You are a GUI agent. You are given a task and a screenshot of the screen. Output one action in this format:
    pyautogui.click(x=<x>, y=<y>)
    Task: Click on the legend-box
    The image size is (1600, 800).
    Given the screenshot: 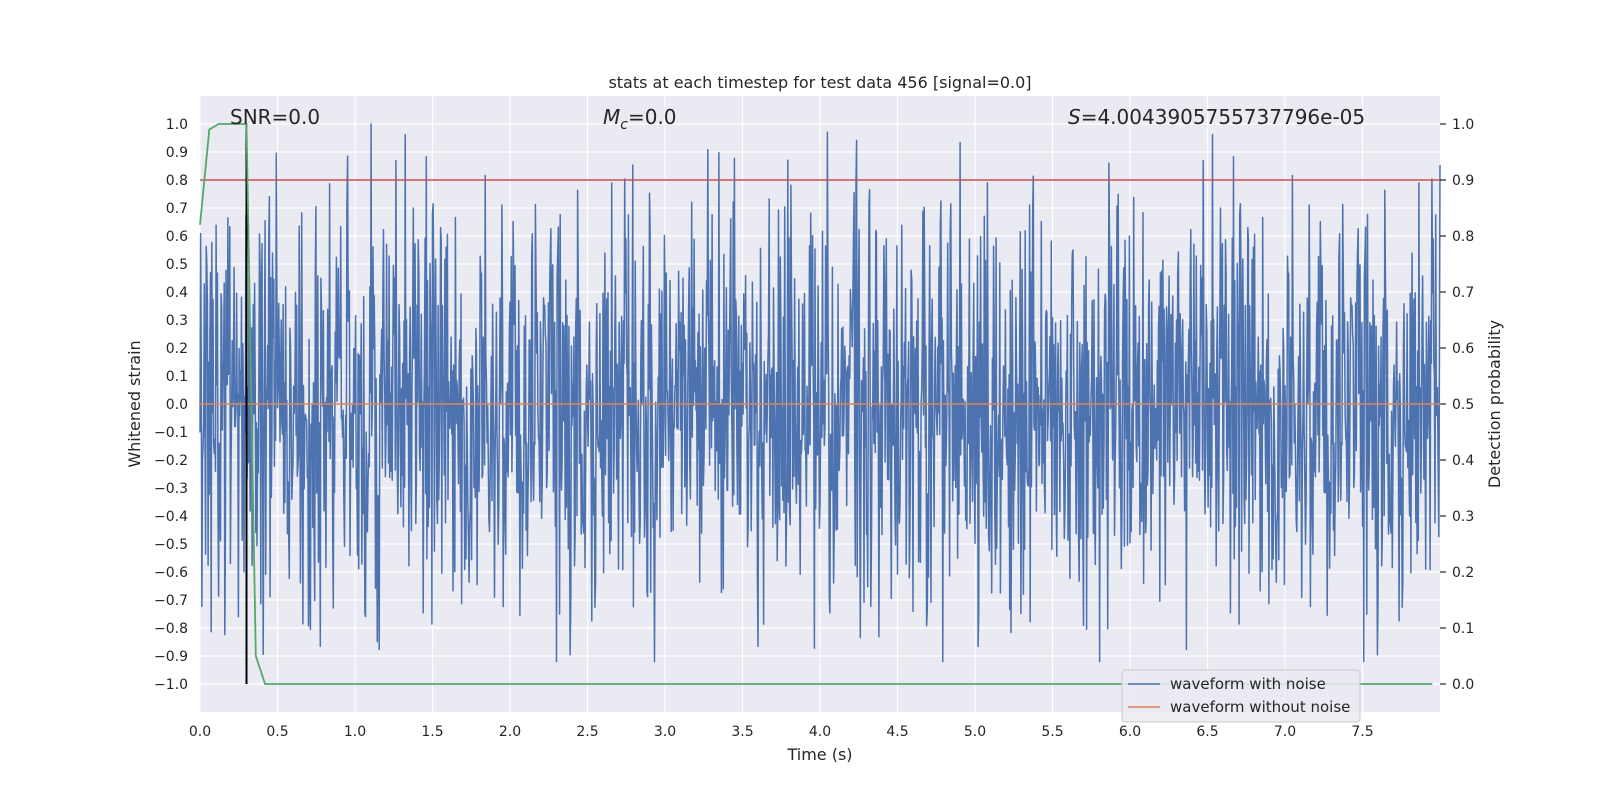 What is the action you would take?
    pyautogui.click(x=1241, y=696)
    